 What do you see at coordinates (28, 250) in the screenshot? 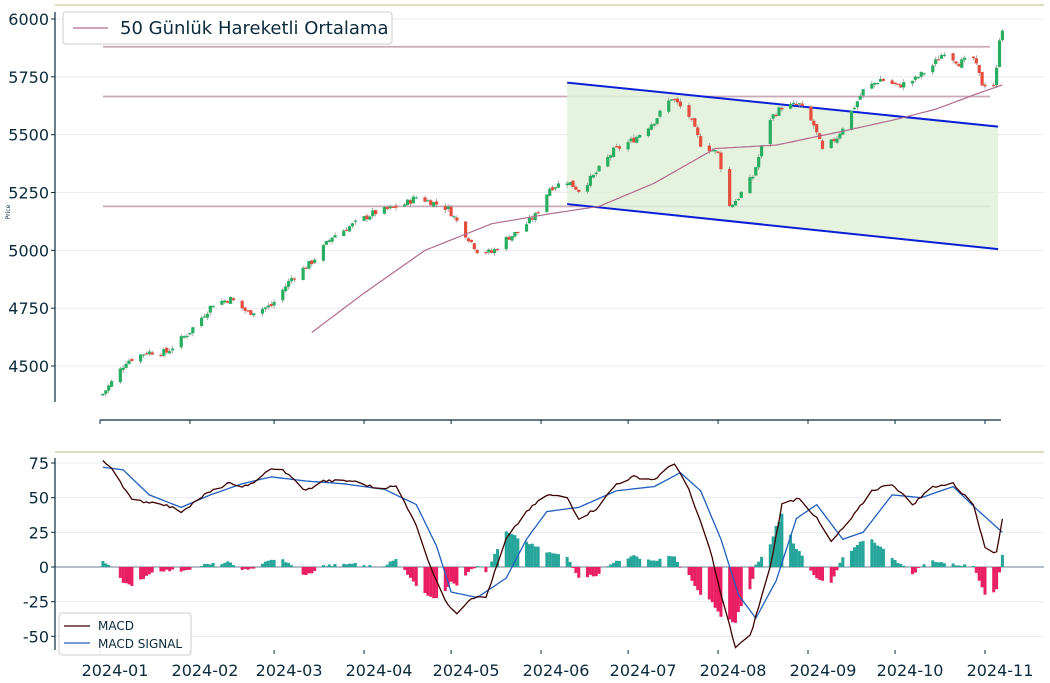
I see `price-y-tick-label: 5000` at bounding box center [28, 250].